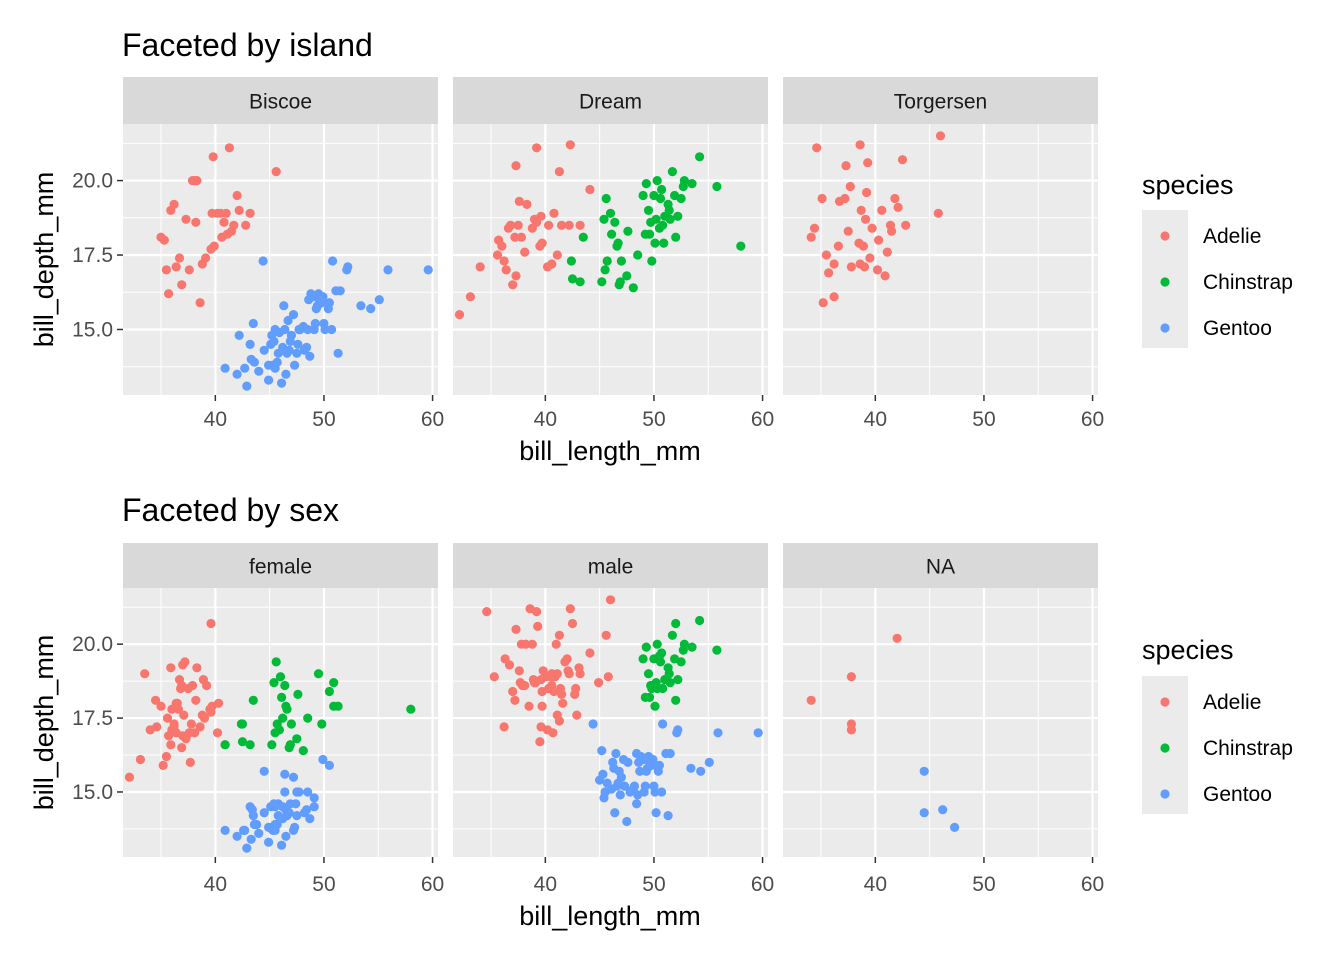 Image resolution: width=1344 pixels, height=960 pixels. What do you see at coordinates (283, 719) in the screenshot?
I see `facet-panel: female 40 50 60` at bounding box center [283, 719].